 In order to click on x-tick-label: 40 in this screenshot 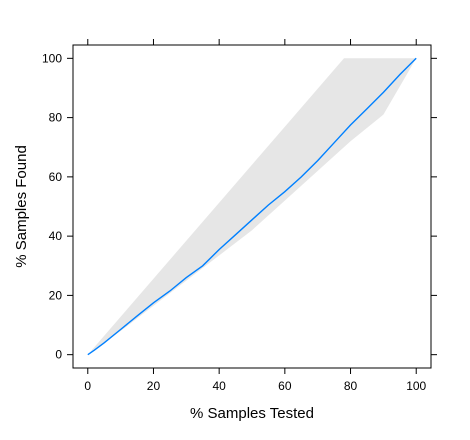, I will do `click(219, 386)`.